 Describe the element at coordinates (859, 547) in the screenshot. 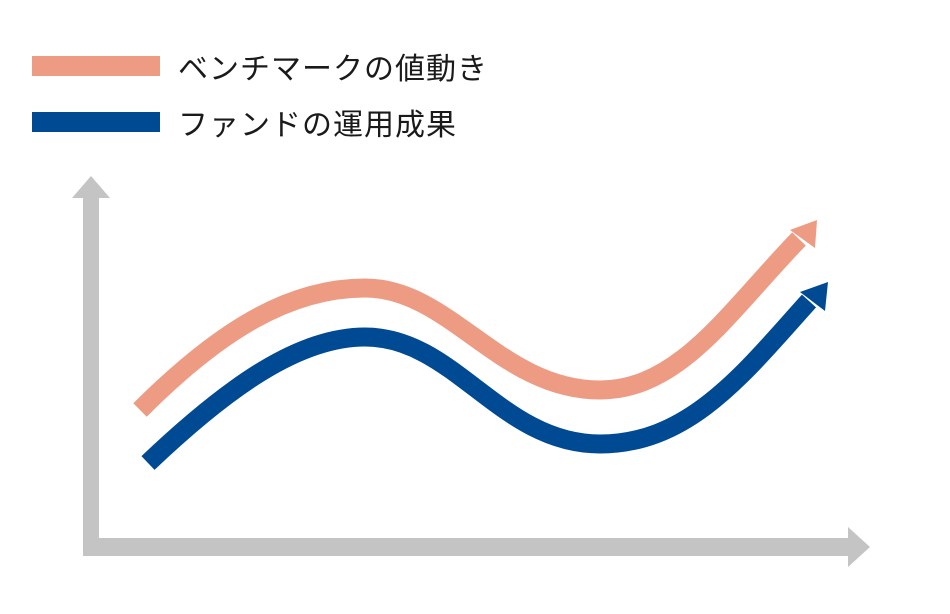

I see `x-axis-arrowhead` at that location.